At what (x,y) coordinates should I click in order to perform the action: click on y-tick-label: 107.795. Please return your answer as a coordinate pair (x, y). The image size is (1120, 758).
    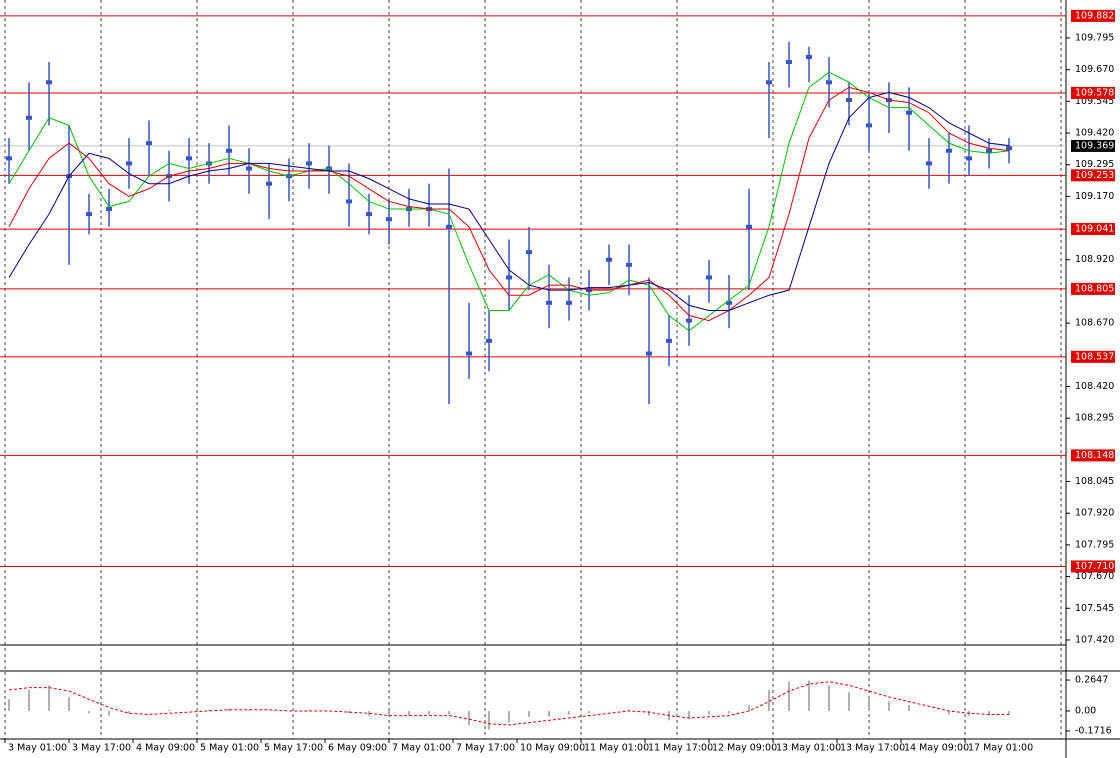
    Looking at the image, I should click on (1094, 544).